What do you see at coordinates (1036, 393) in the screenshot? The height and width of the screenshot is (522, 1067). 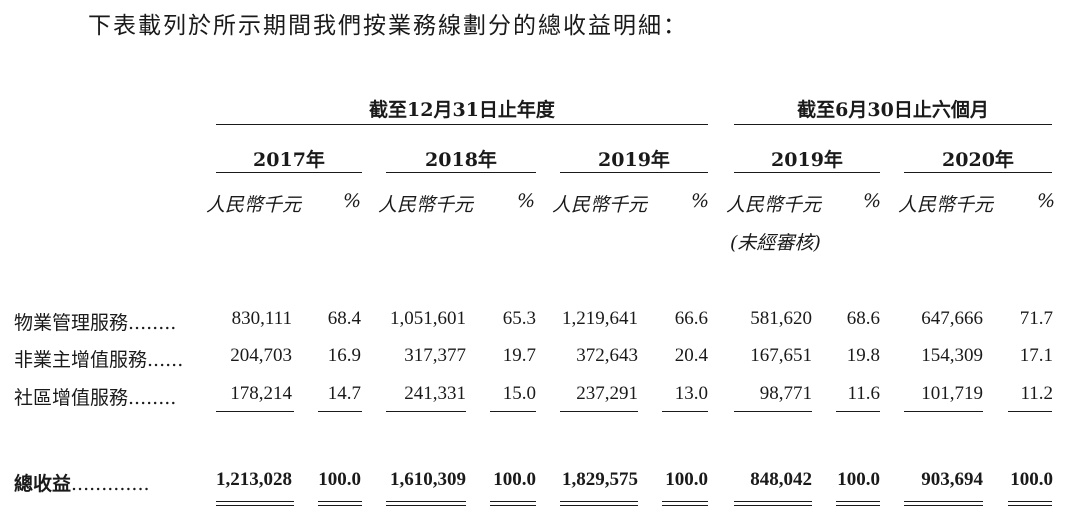 I see `table-cell: 11.2` at bounding box center [1036, 393].